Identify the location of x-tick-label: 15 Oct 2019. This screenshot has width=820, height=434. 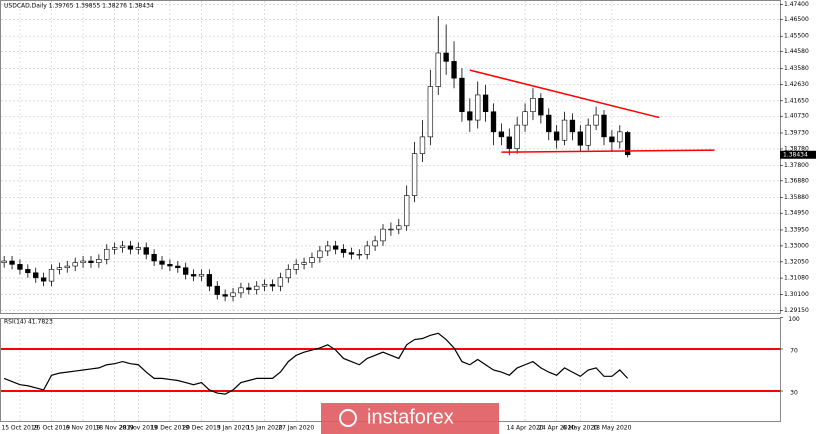
(19, 428).